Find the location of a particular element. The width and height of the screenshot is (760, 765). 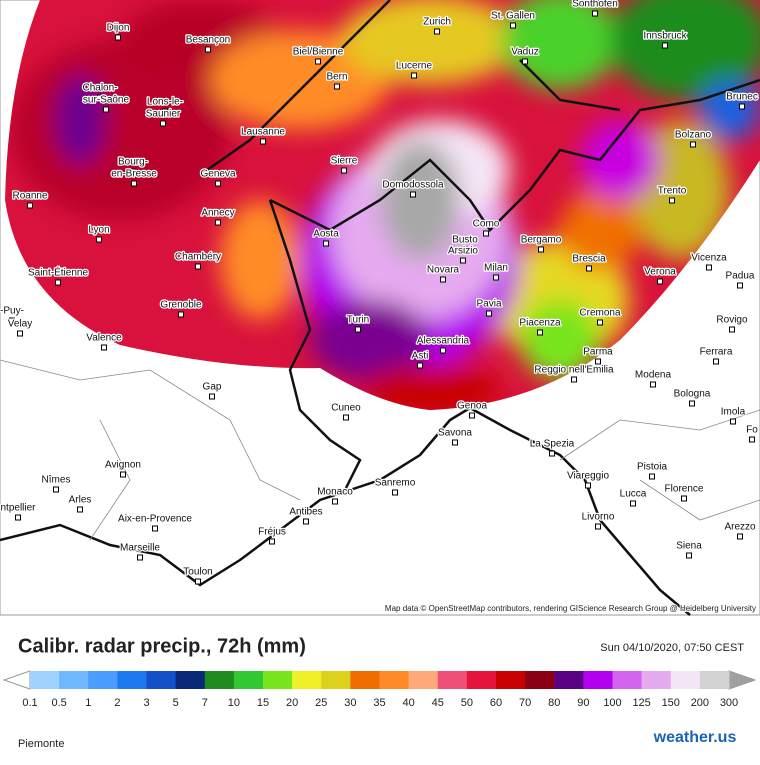

legend-under is located at coordinates (16, 680).